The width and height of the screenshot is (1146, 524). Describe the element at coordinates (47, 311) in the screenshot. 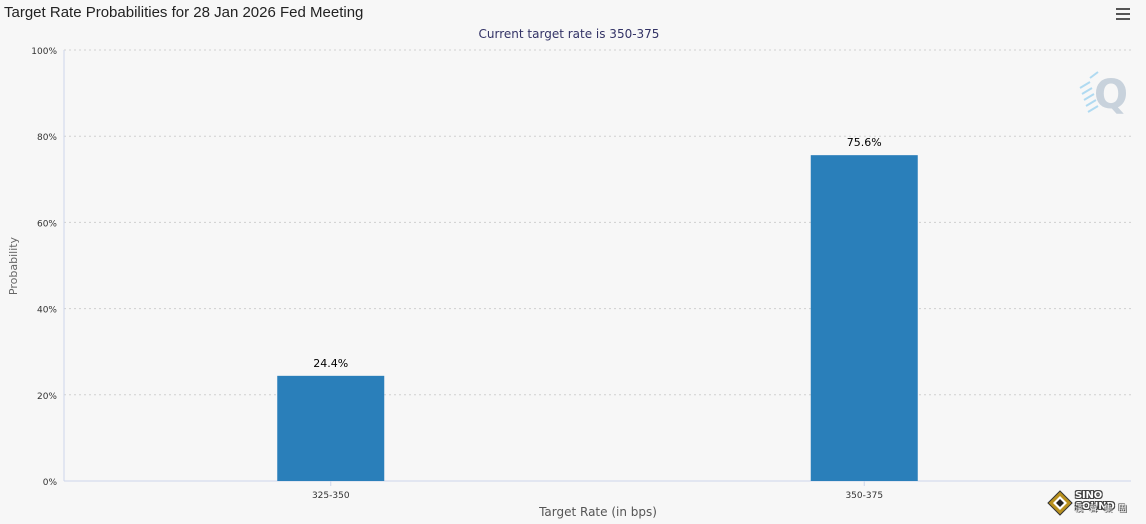

I see `y-tick-label: 40%` at that location.